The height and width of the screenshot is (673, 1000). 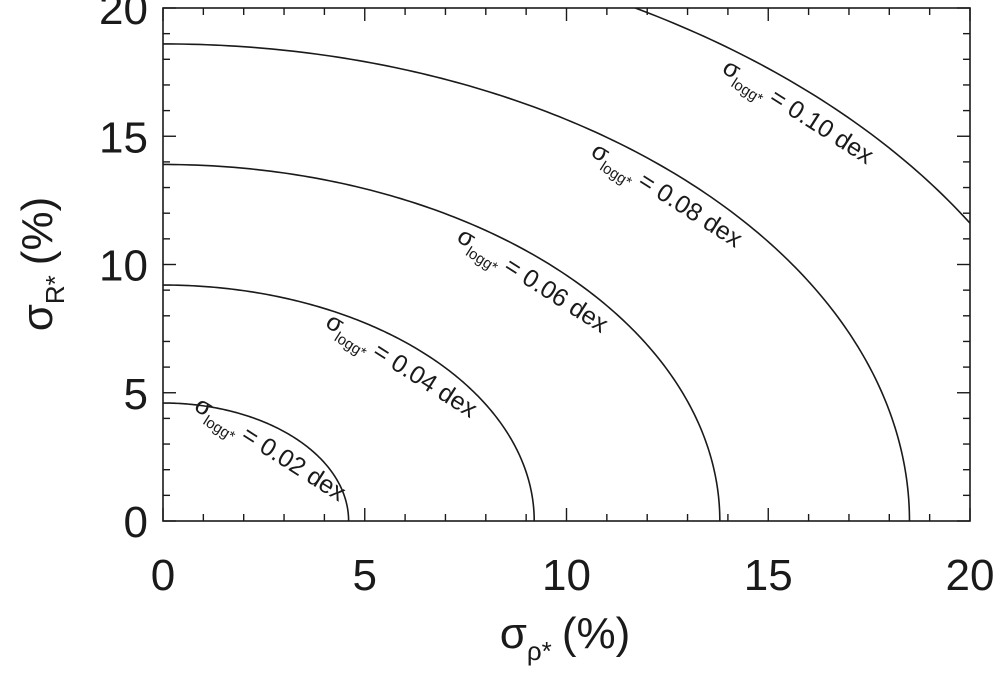 I want to click on contour-label-text: = 0.04 dex, so click(x=425, y=380).